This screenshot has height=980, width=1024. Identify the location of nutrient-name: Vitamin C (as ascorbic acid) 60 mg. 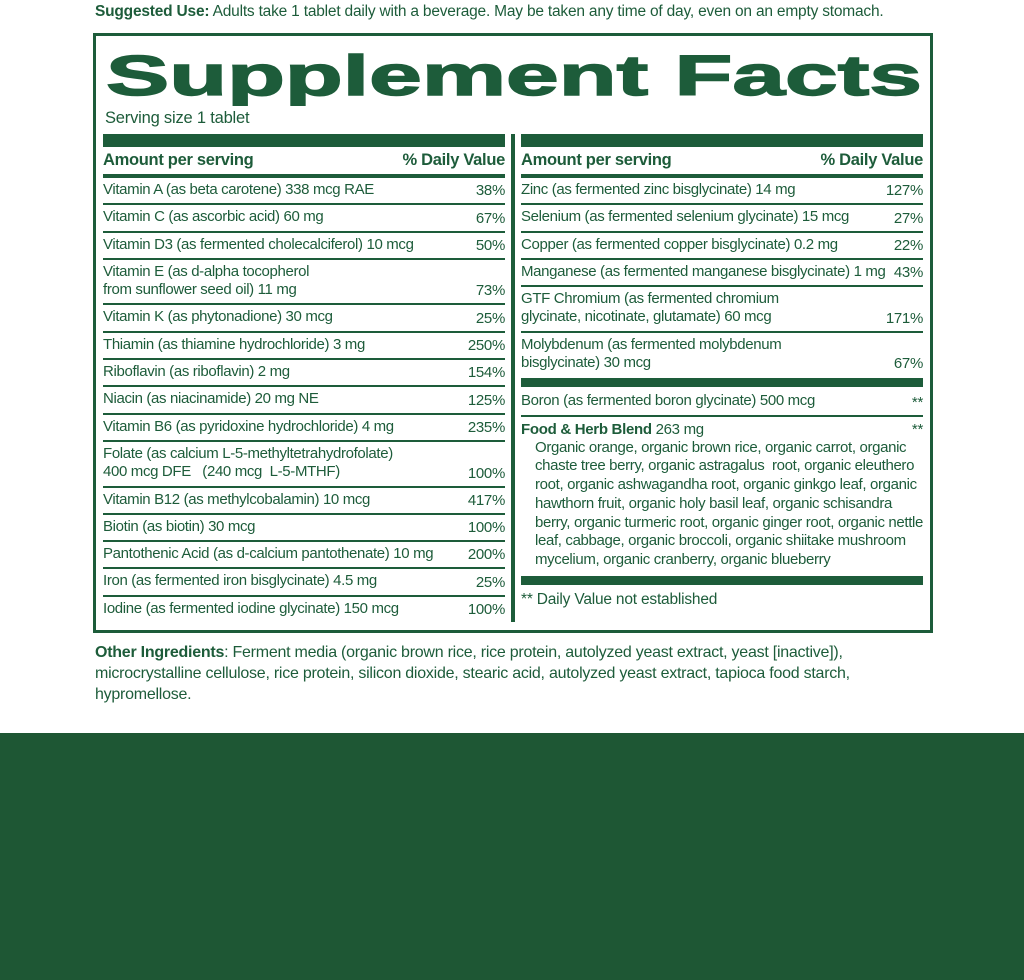
(213, 217).